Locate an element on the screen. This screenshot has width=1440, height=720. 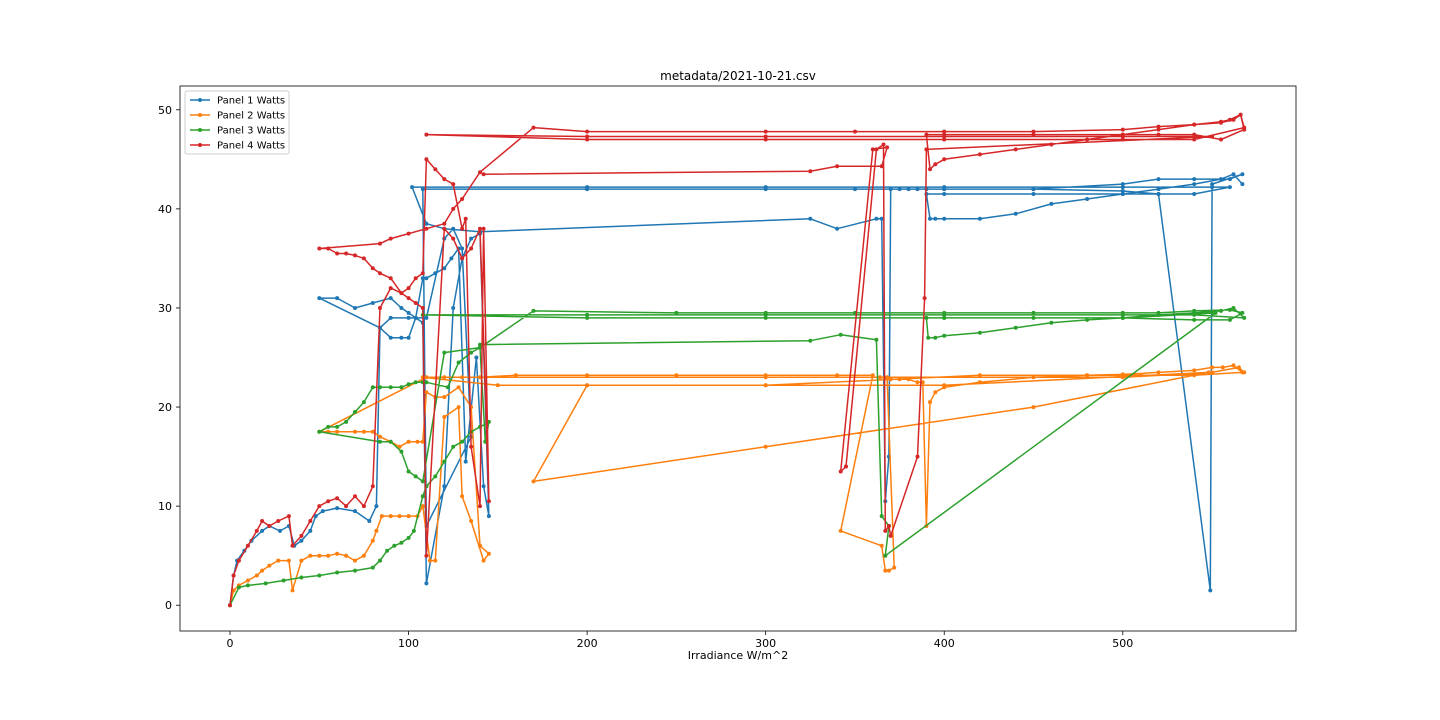
x-tick-label: 100 is located at coordinates (408, 643).